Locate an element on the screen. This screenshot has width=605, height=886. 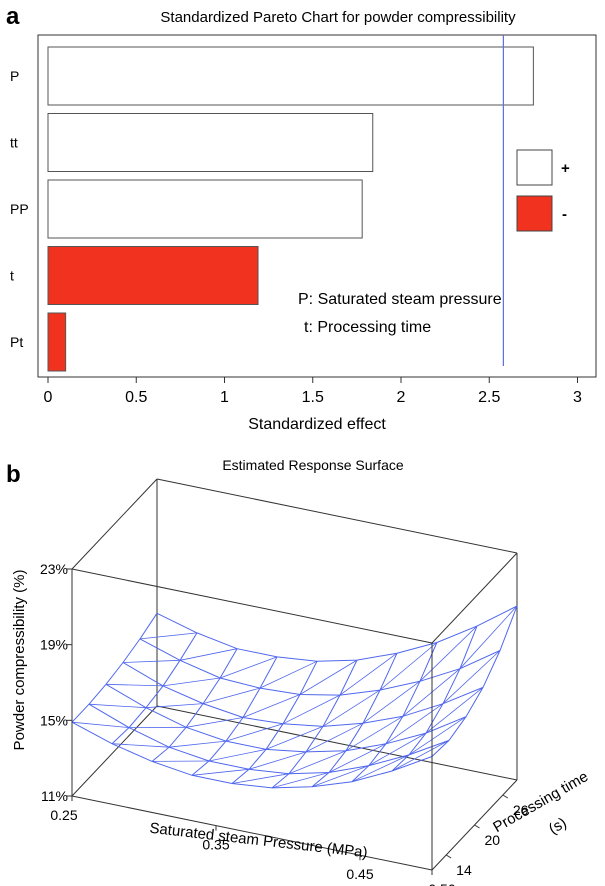
panel-label-a: a is located at coordinates (13, 16).